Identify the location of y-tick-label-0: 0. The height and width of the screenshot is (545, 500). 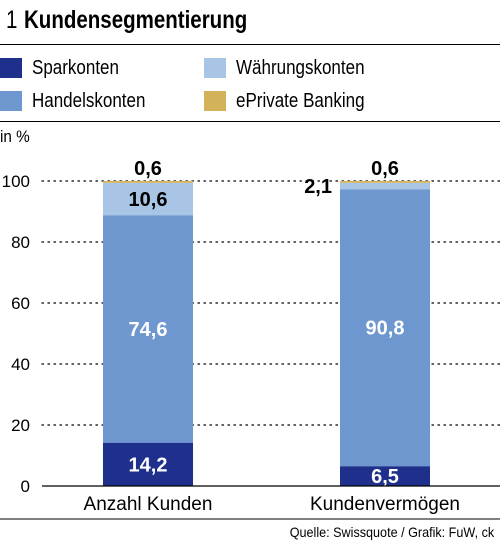
(25, 486).